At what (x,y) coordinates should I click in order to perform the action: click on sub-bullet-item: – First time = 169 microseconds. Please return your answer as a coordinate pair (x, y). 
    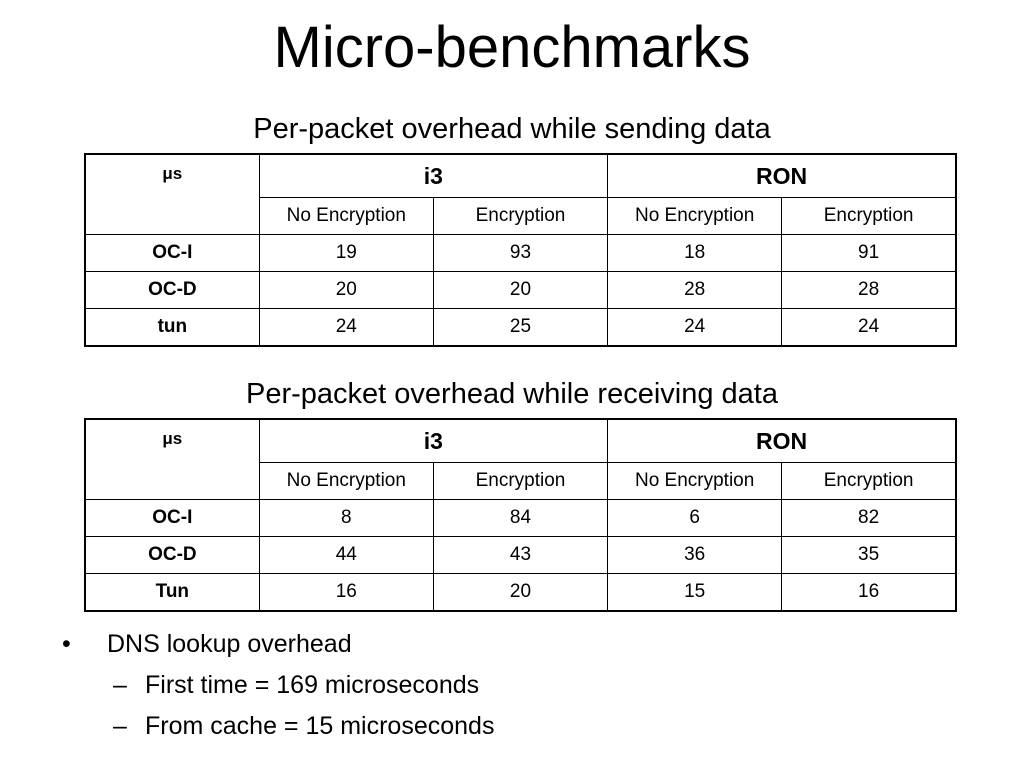
    Looking at the image, I should click on (275, 685).